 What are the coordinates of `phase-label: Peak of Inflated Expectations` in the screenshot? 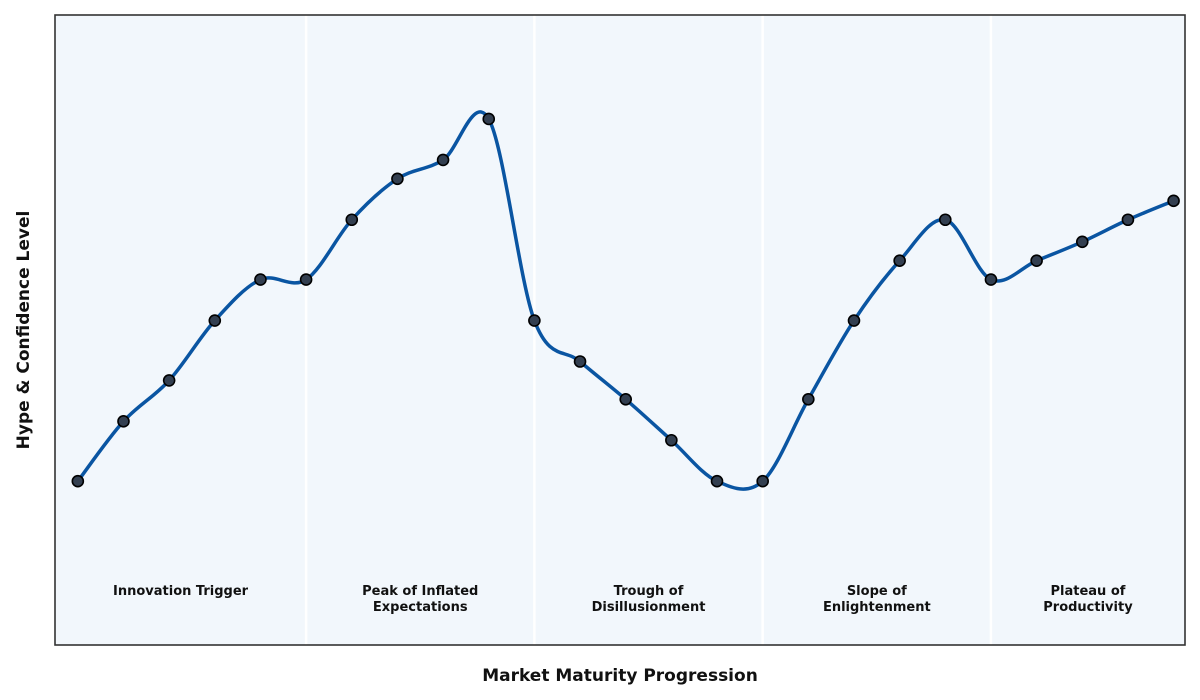 It's located at (420, 599).